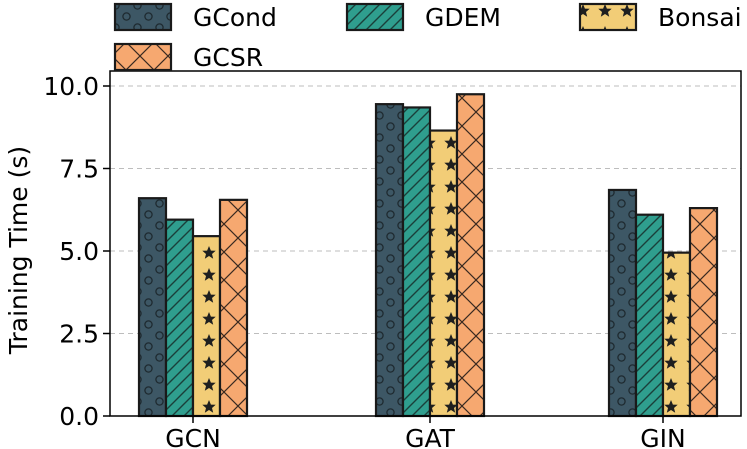  Describe the element at coordinates (443, 273) in the screenshot. I see `bar-bonsai-gat` at that location.